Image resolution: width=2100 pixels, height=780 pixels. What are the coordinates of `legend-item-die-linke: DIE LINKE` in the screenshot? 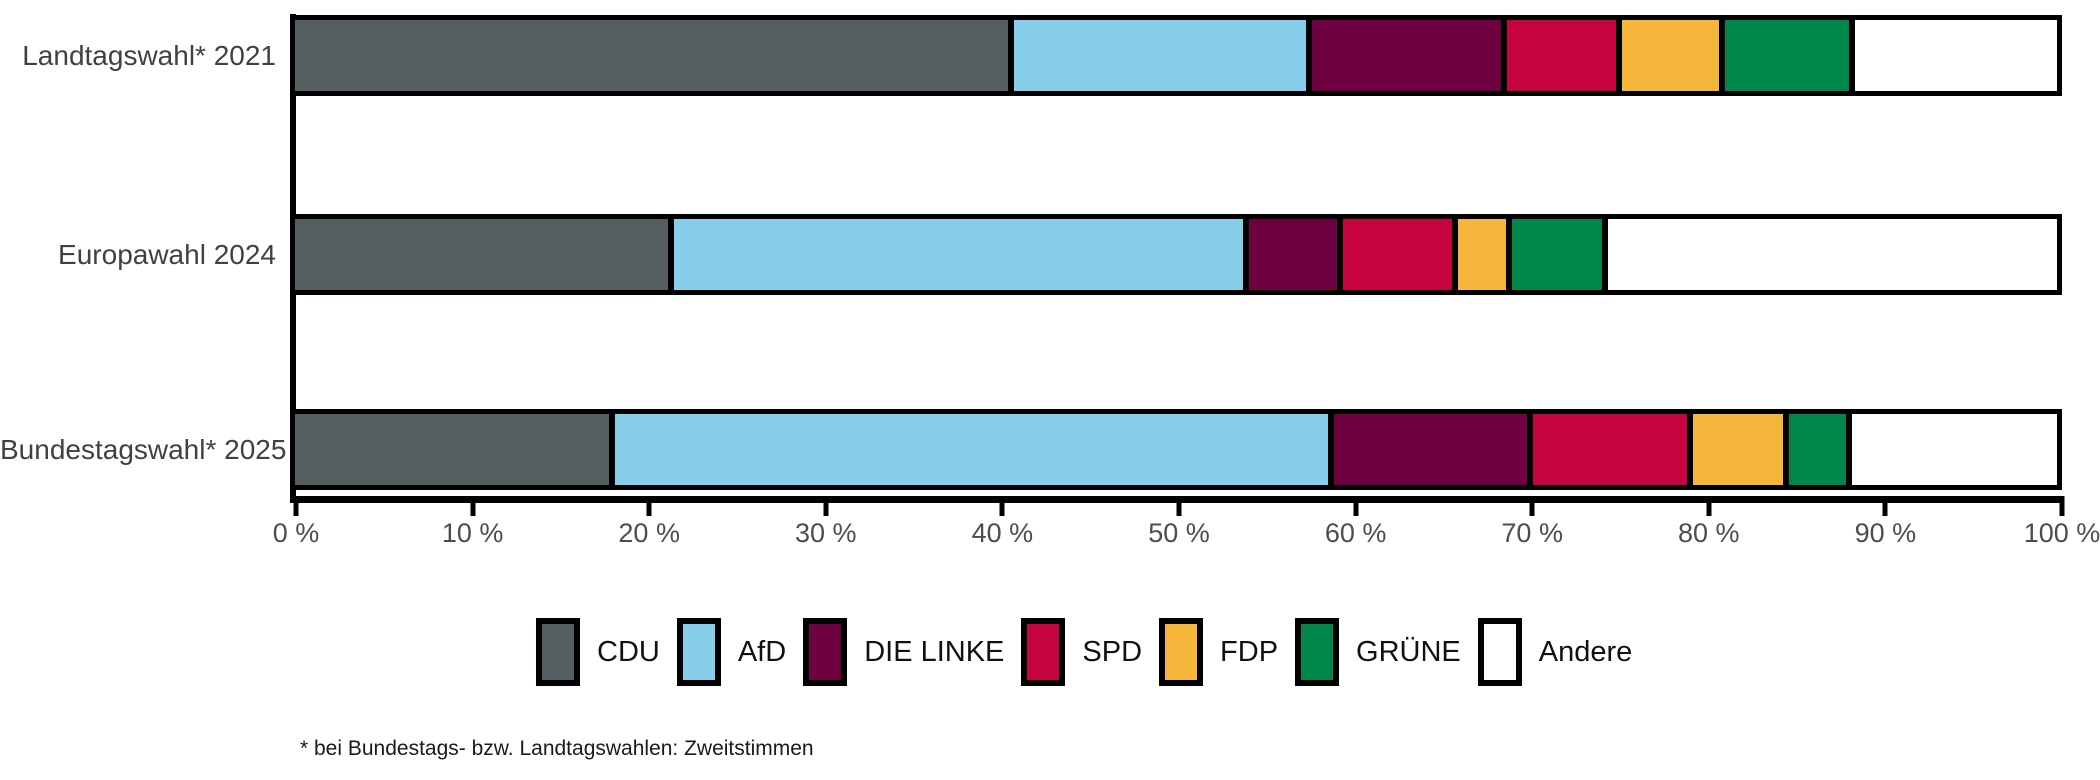 It's located at (903, 652).